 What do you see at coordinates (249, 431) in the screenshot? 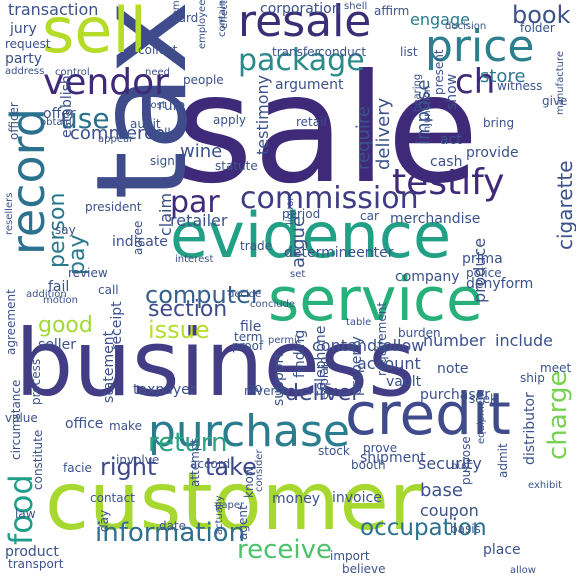
I see `word-purchase: purchase` at bounding box center [249, 431].